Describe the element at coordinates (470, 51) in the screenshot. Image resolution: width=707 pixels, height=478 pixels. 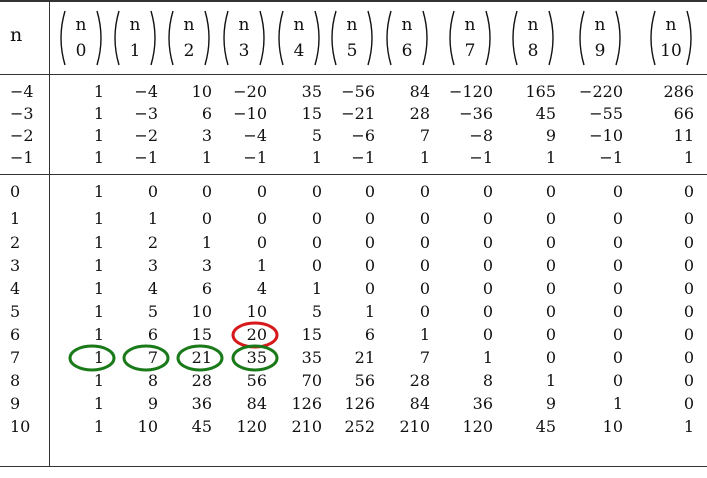
I see `binom-bottom: 7` at that location.